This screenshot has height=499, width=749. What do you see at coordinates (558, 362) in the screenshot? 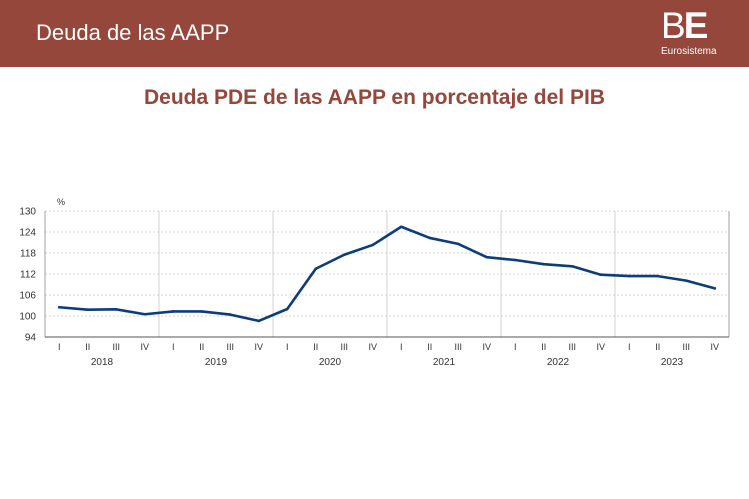
I see `x-tick-label-year: 2022` at bounding box center [558, 362].